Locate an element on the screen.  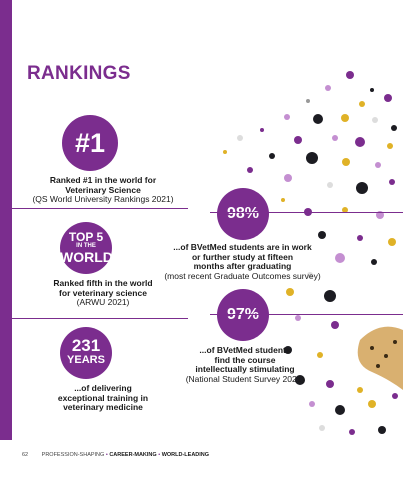
top5-line2: IN THE is located at coordinates (86, 246).